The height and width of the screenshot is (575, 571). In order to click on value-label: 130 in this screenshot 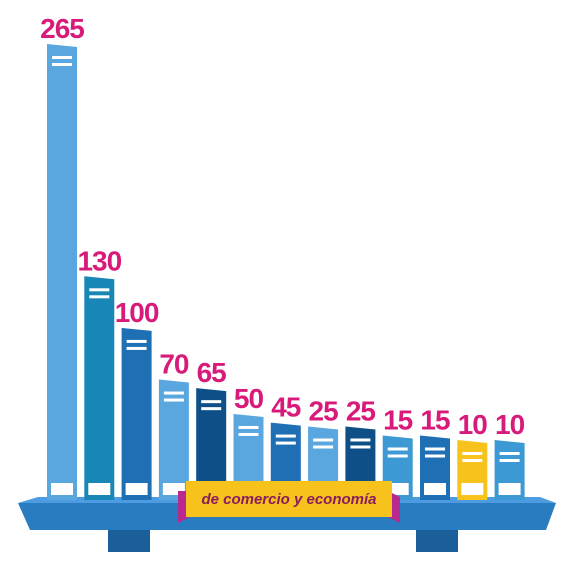, I will do `click(99, 260)`.